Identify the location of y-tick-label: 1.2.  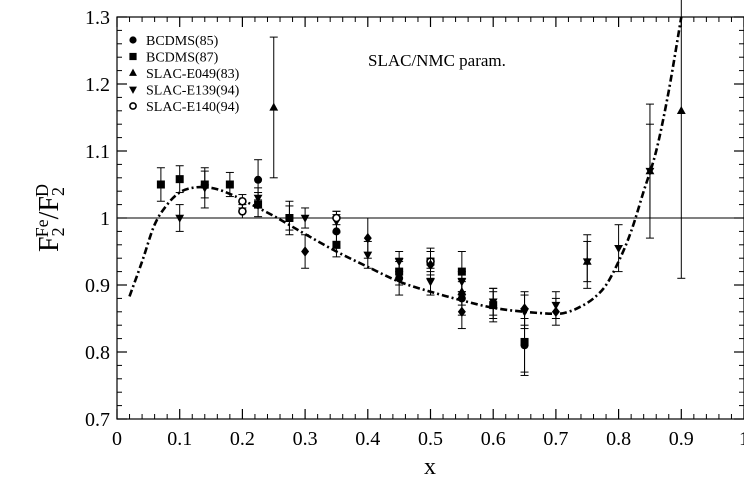
(97, 85).